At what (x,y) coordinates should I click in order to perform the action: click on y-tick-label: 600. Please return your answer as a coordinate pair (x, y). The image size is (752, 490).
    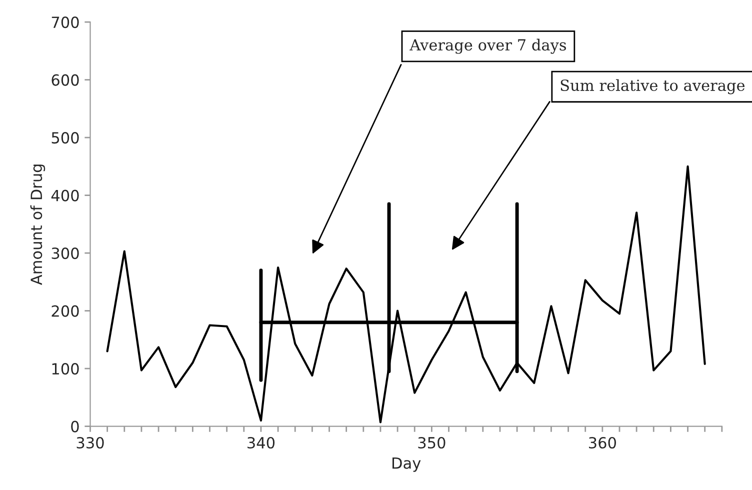
    Looking at the image, I should click on (65, 80).